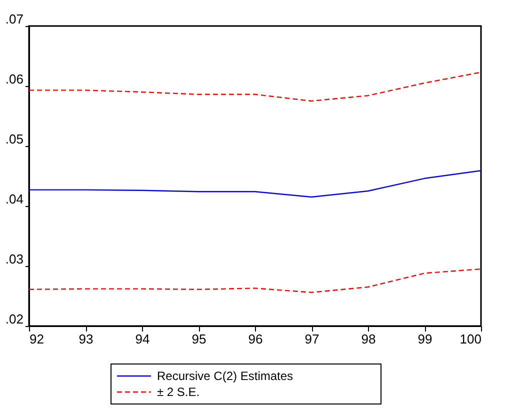 The height and width of the screenshot is (408, 526). Describe the element at coordinates (199, 339) in the screenshot. I see `x-tick-label: 95` at that location.